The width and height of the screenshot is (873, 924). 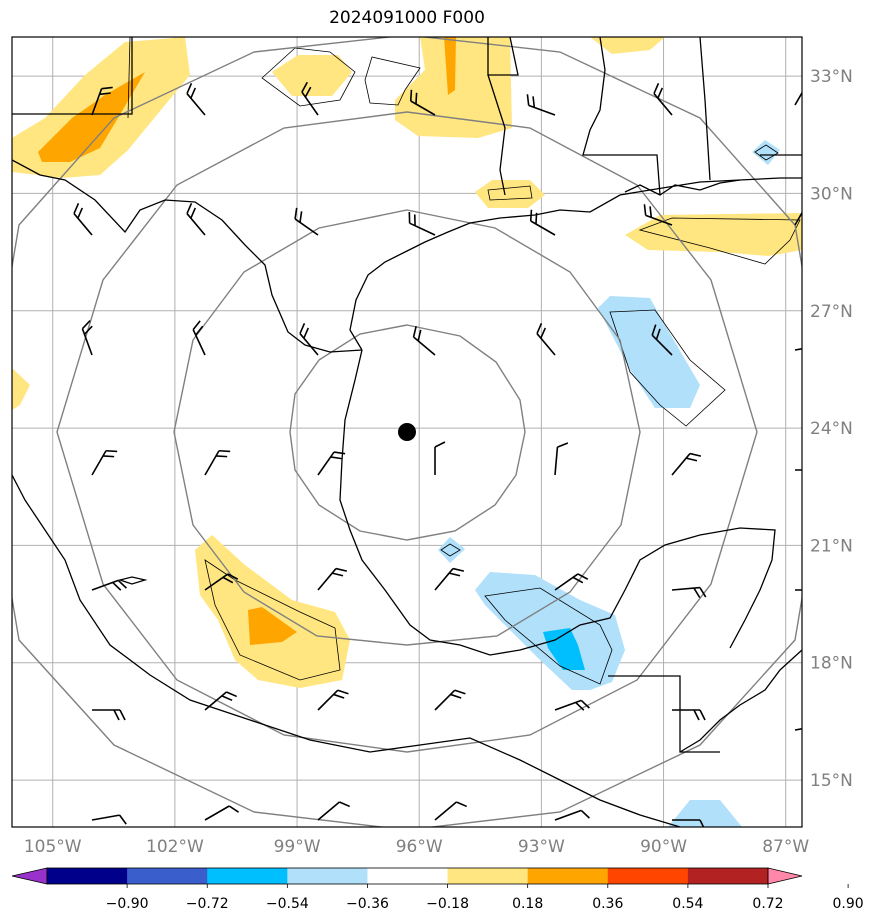 I want to click on colorbar-label-6: 0.36, so click(x=607, y=904).